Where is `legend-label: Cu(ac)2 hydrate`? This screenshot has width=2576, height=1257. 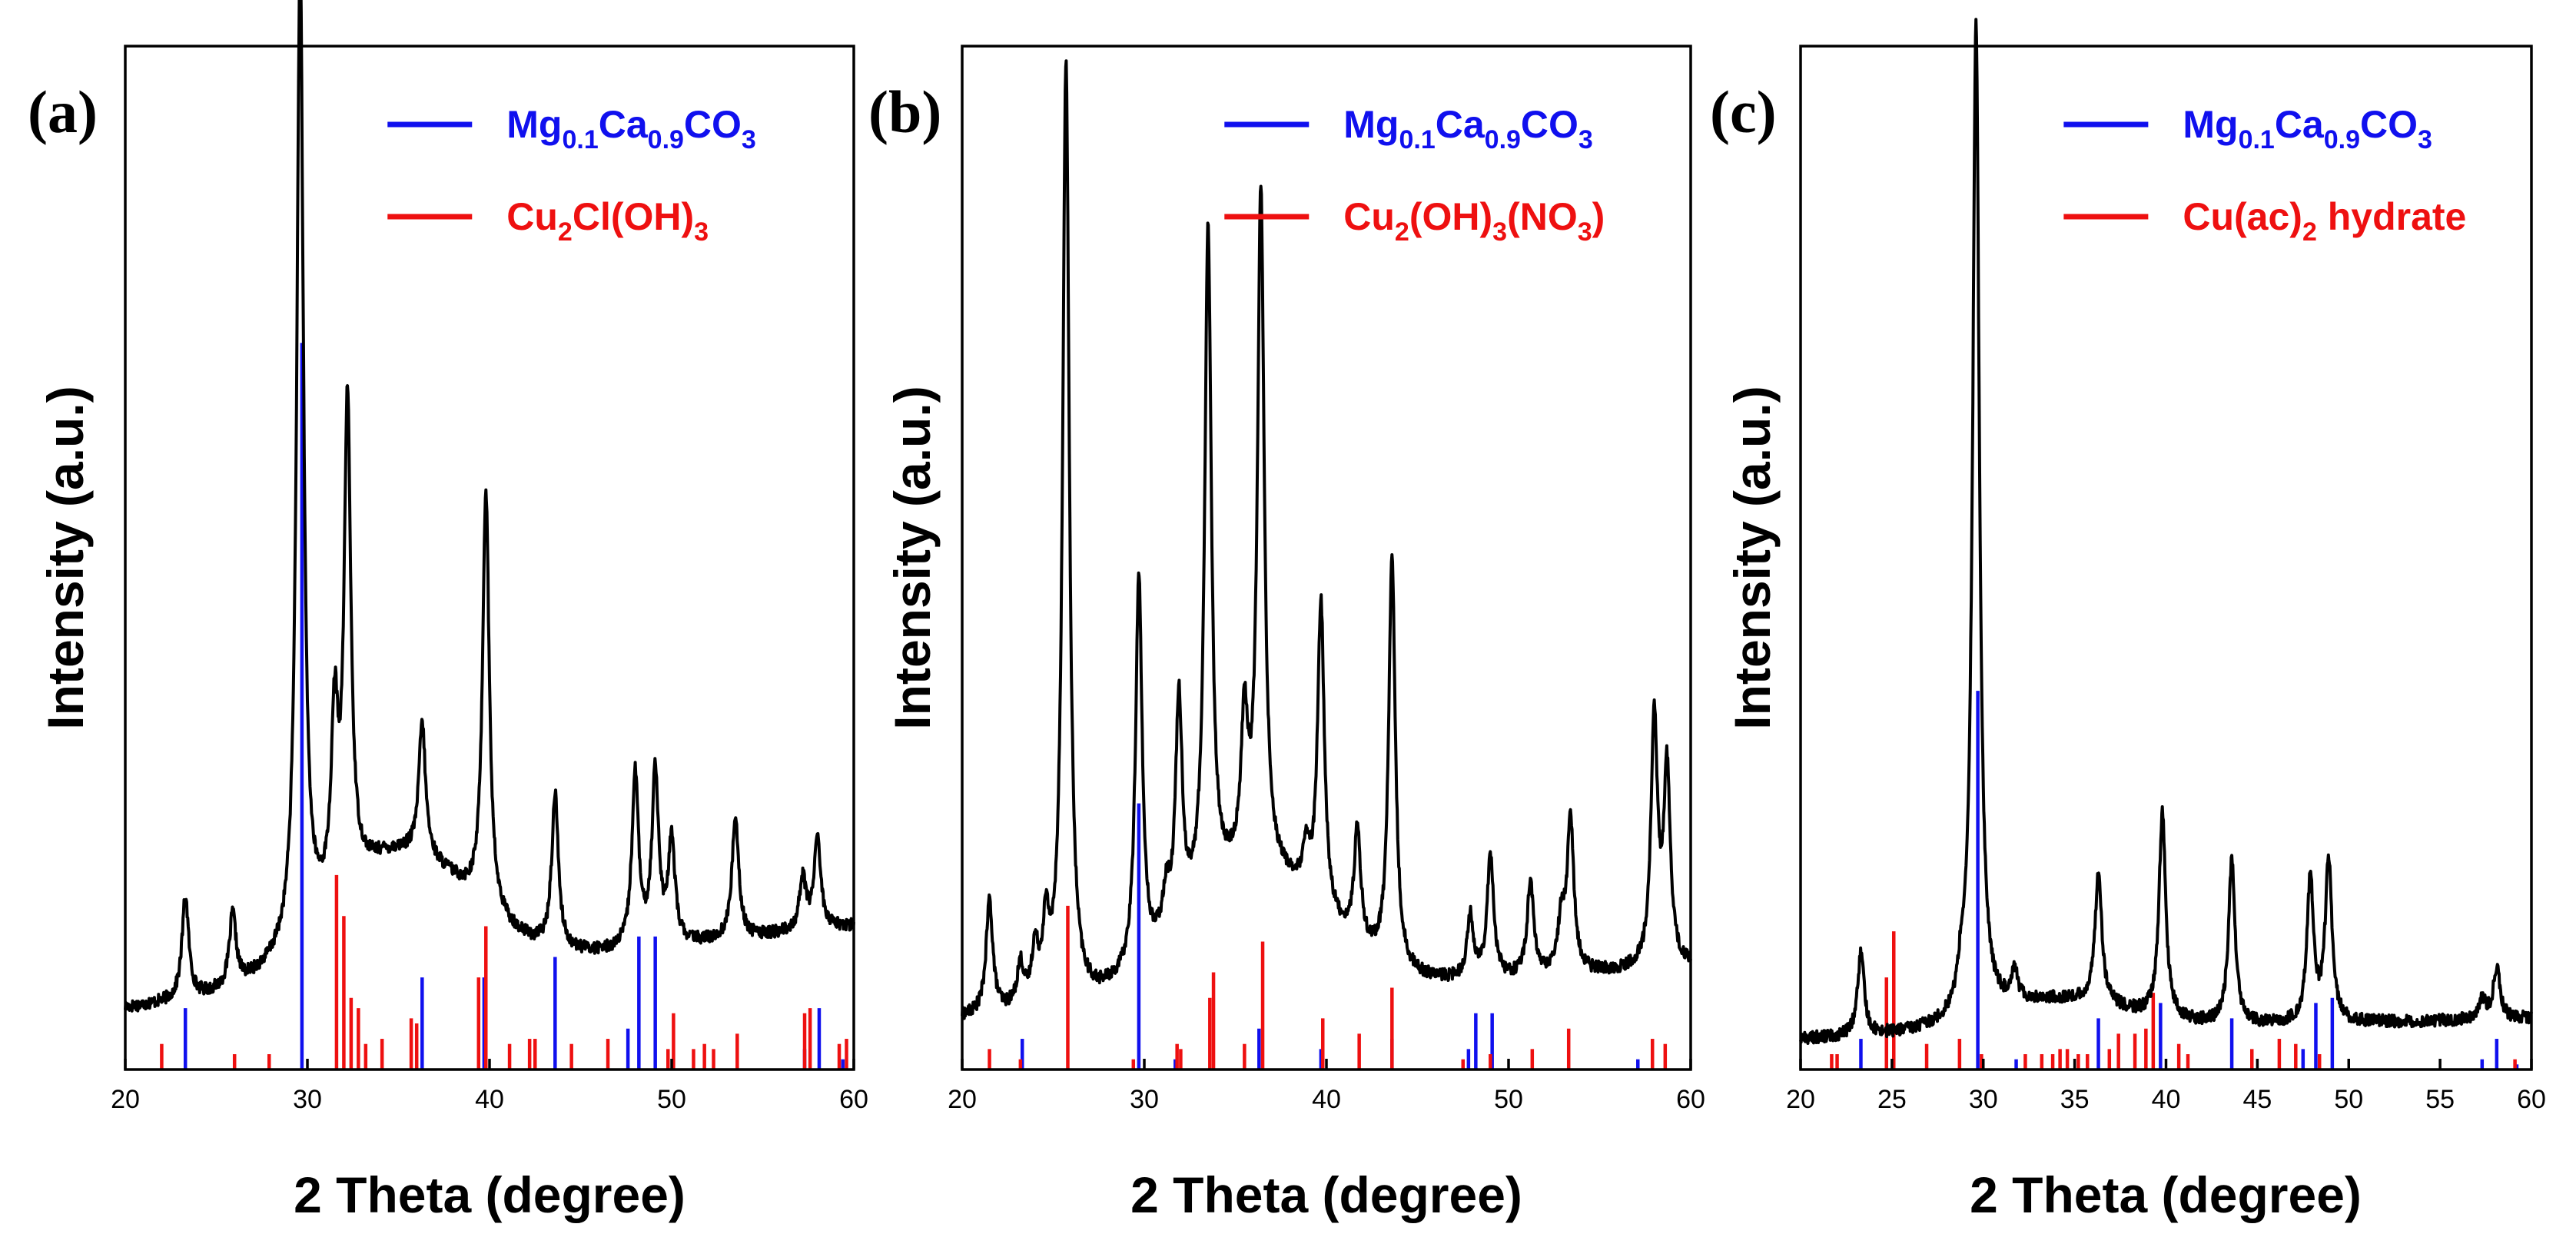 legend-label: Cu(ac)2 hydrate is located at coordinates (2324, 221).